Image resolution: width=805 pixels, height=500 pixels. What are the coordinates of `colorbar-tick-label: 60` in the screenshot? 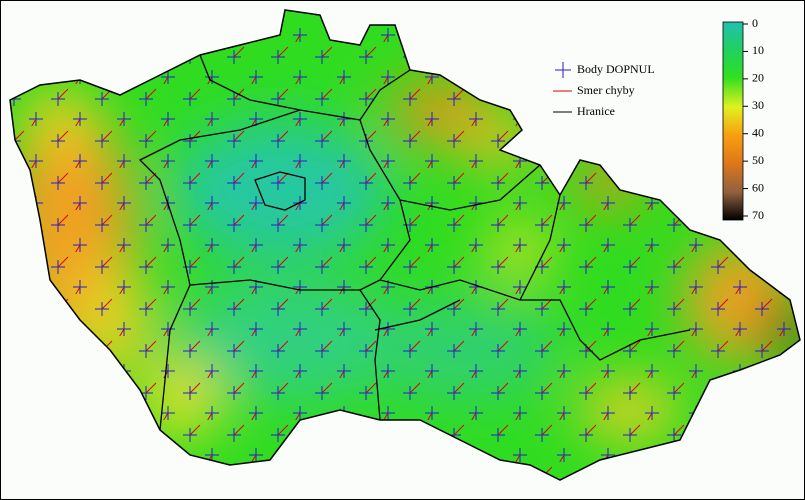 It's located at (758, 187).